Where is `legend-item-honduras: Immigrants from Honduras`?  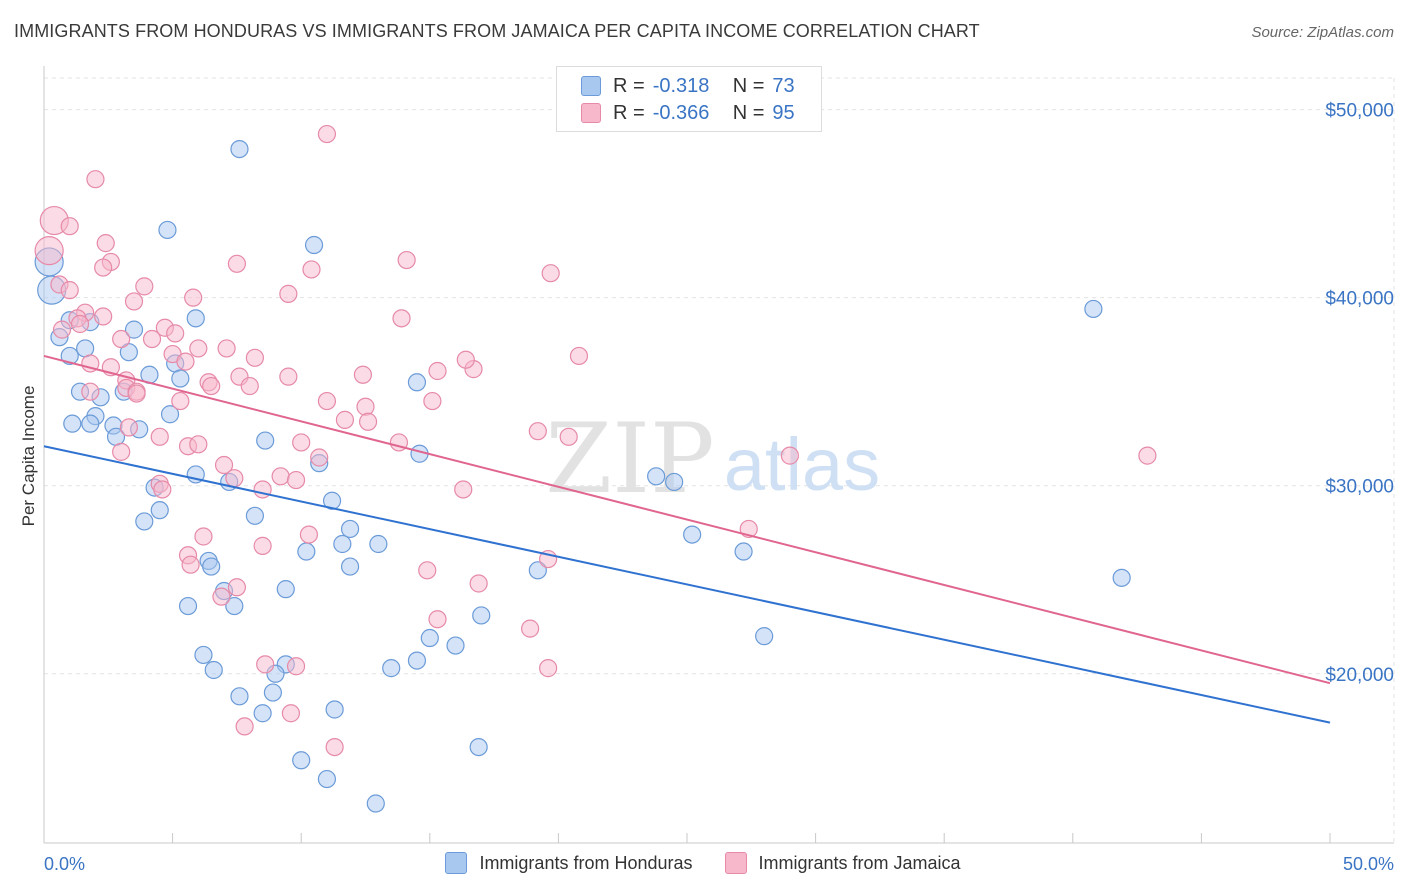 legend-item-honduras: Immigrants from Honduras is located at coordinates (569, 863).